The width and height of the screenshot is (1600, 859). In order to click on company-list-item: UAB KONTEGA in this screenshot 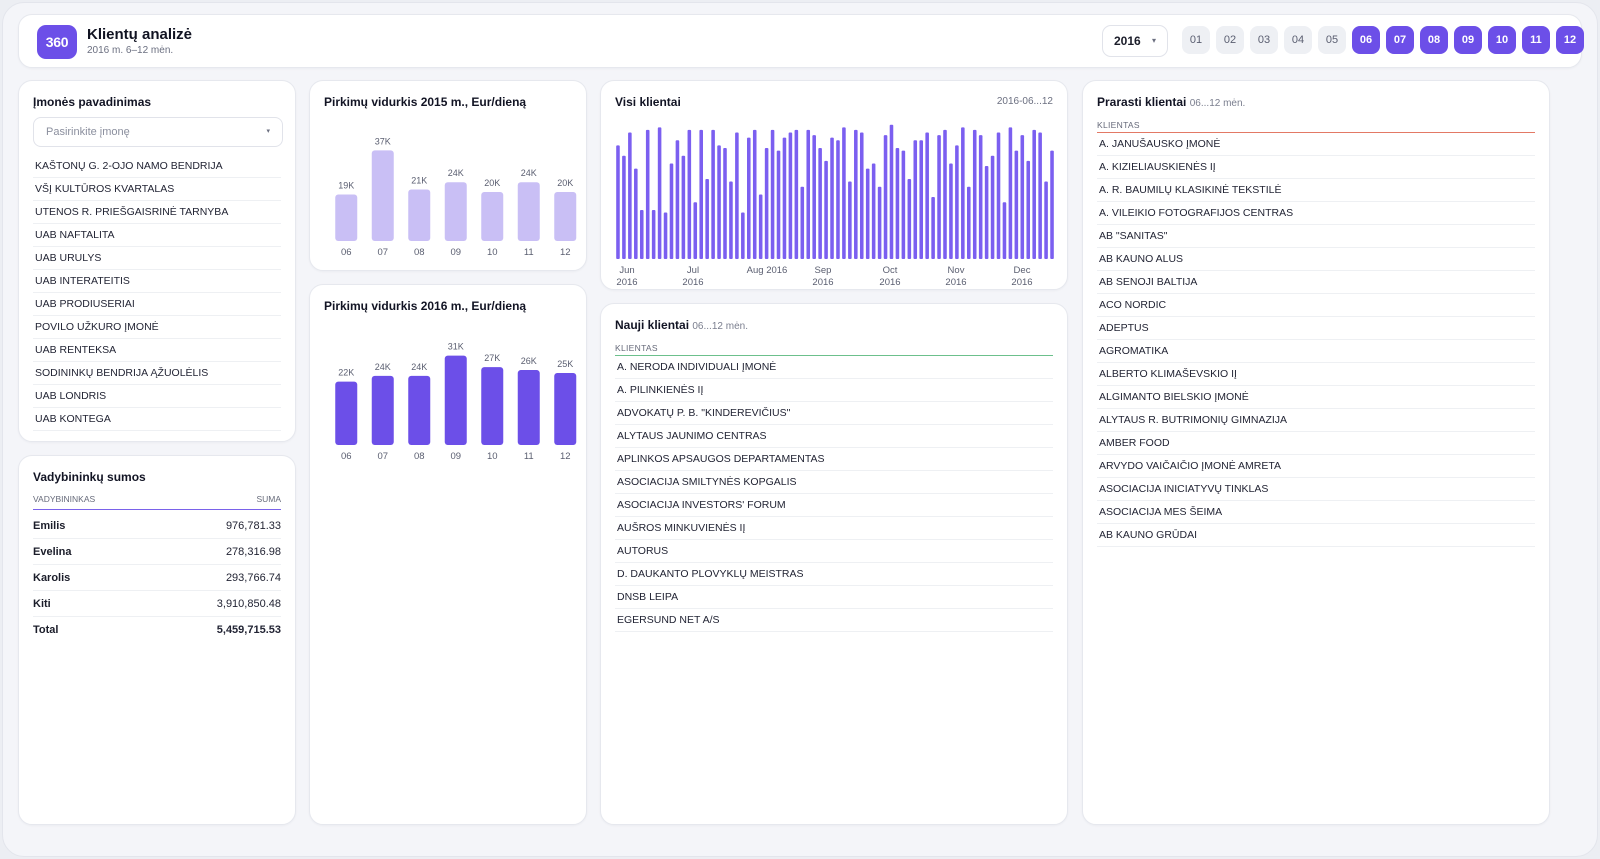, I will do `click(157, 419)`.